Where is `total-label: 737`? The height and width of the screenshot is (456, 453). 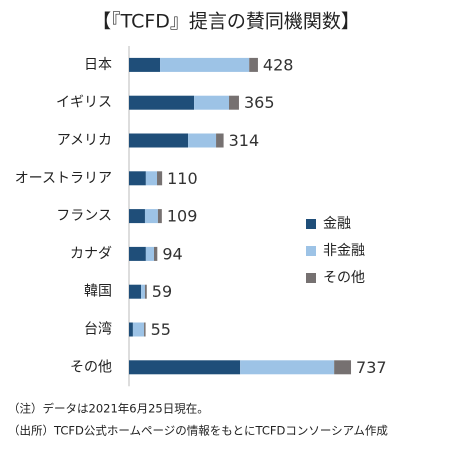
total-label: 737 is located at coordinates (371, 367).